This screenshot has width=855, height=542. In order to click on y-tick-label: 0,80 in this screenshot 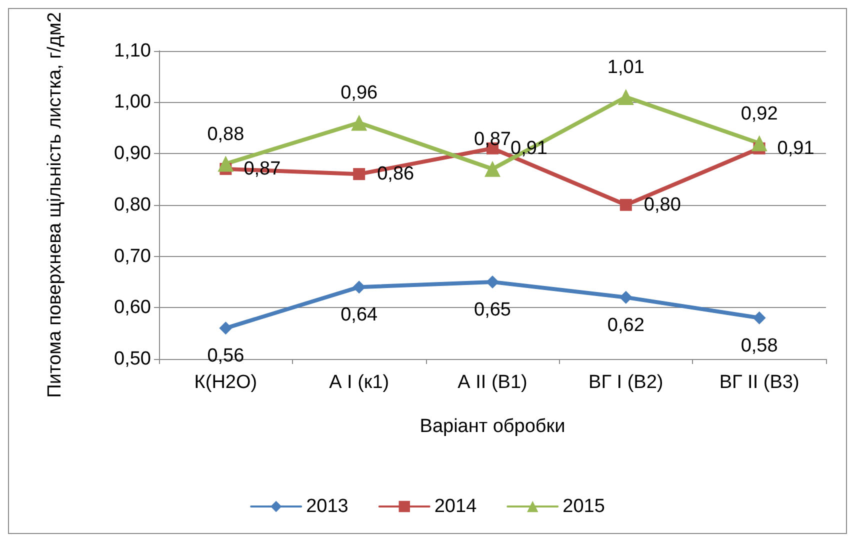, I will do `click(132, 205)`.